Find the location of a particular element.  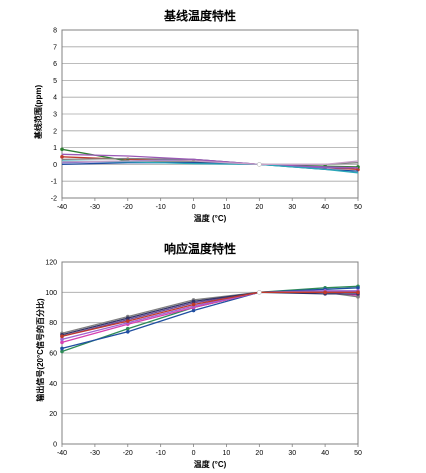

y-axis-label: 输出信号(20°C信号的百分比) is located at coordinates (40, 350).